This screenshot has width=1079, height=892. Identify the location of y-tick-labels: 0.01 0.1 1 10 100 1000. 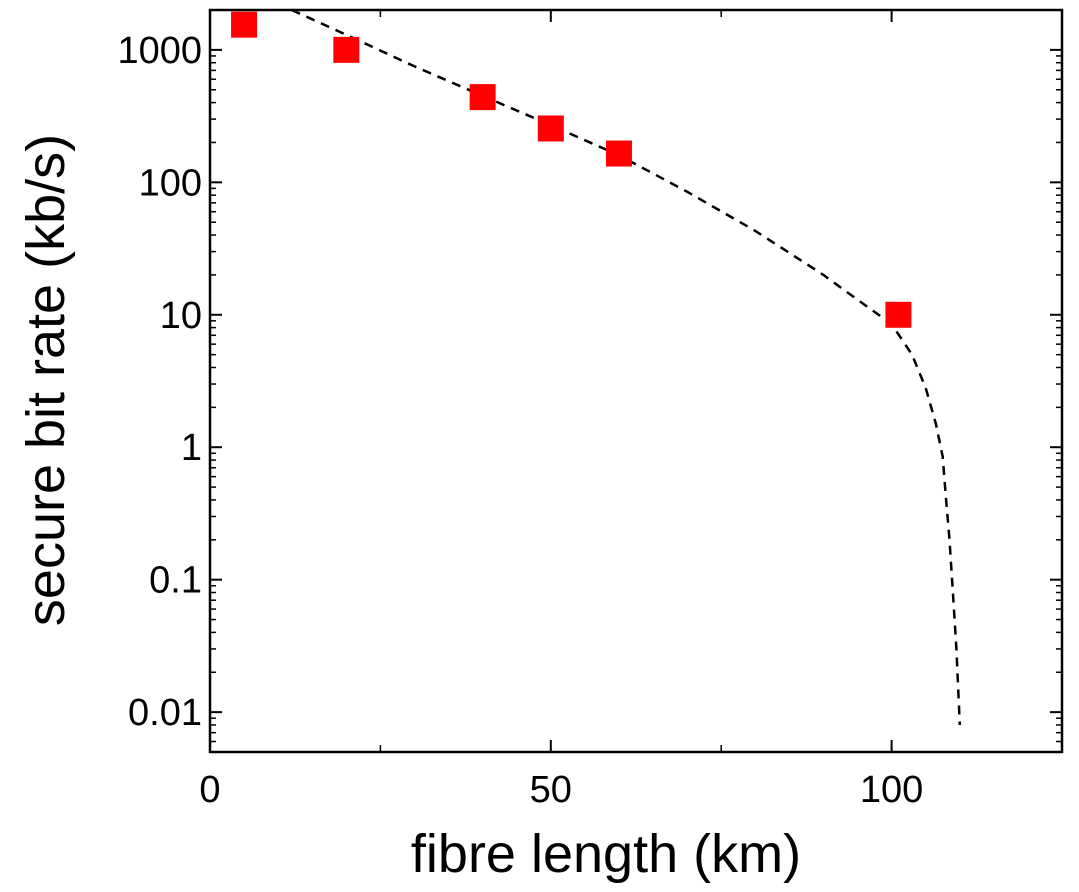
(159, 382).